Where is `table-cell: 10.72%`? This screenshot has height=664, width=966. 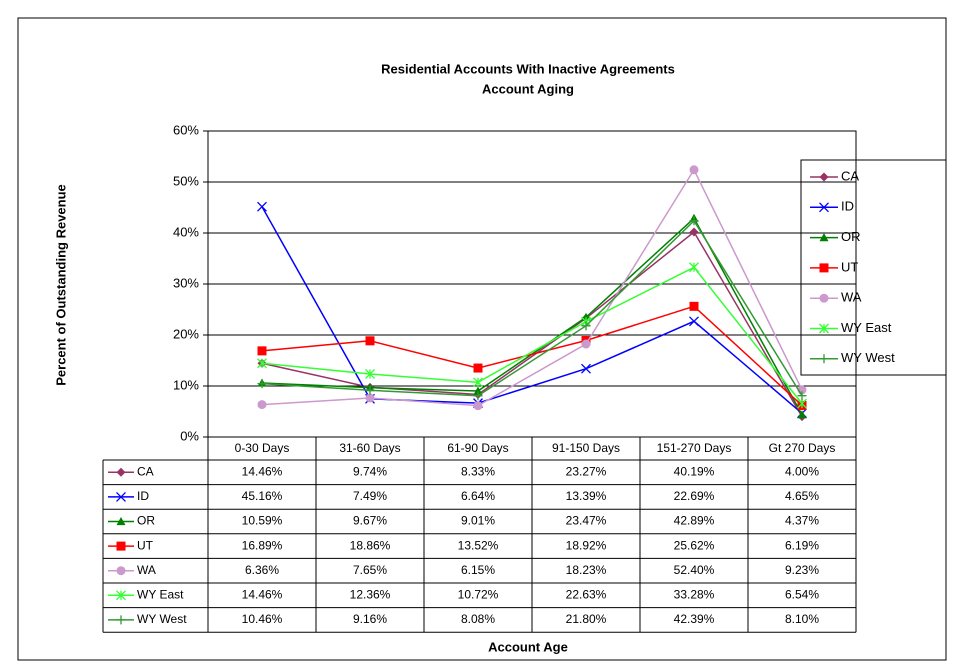
table-cell: 10.72% is located at coordinates (478, 594).